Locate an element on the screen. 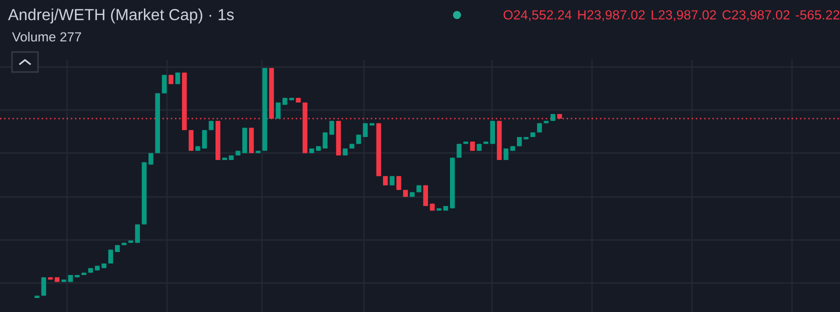 This screenshot has height=312, width=840. text: -565.22 is located at coordinates (818, 15).